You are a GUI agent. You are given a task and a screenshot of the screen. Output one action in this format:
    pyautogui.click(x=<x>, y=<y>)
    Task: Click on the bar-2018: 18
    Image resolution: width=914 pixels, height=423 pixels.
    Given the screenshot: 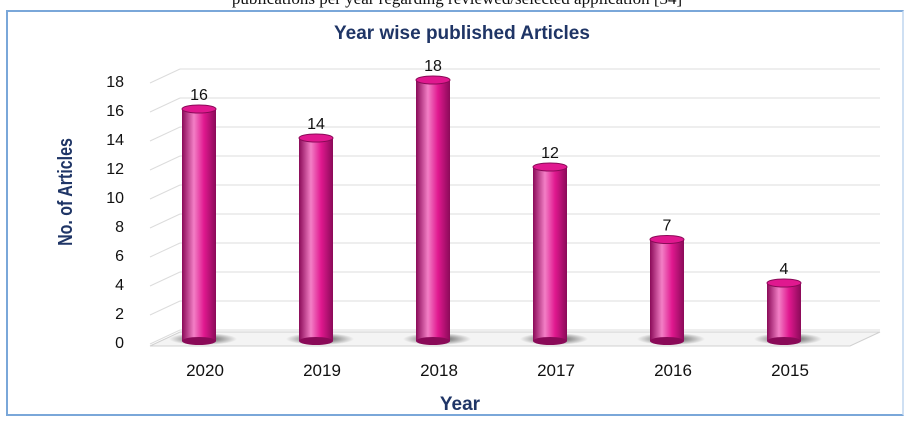 What is the action you would take?
    pyautogui.click(x=437, y=201)
    